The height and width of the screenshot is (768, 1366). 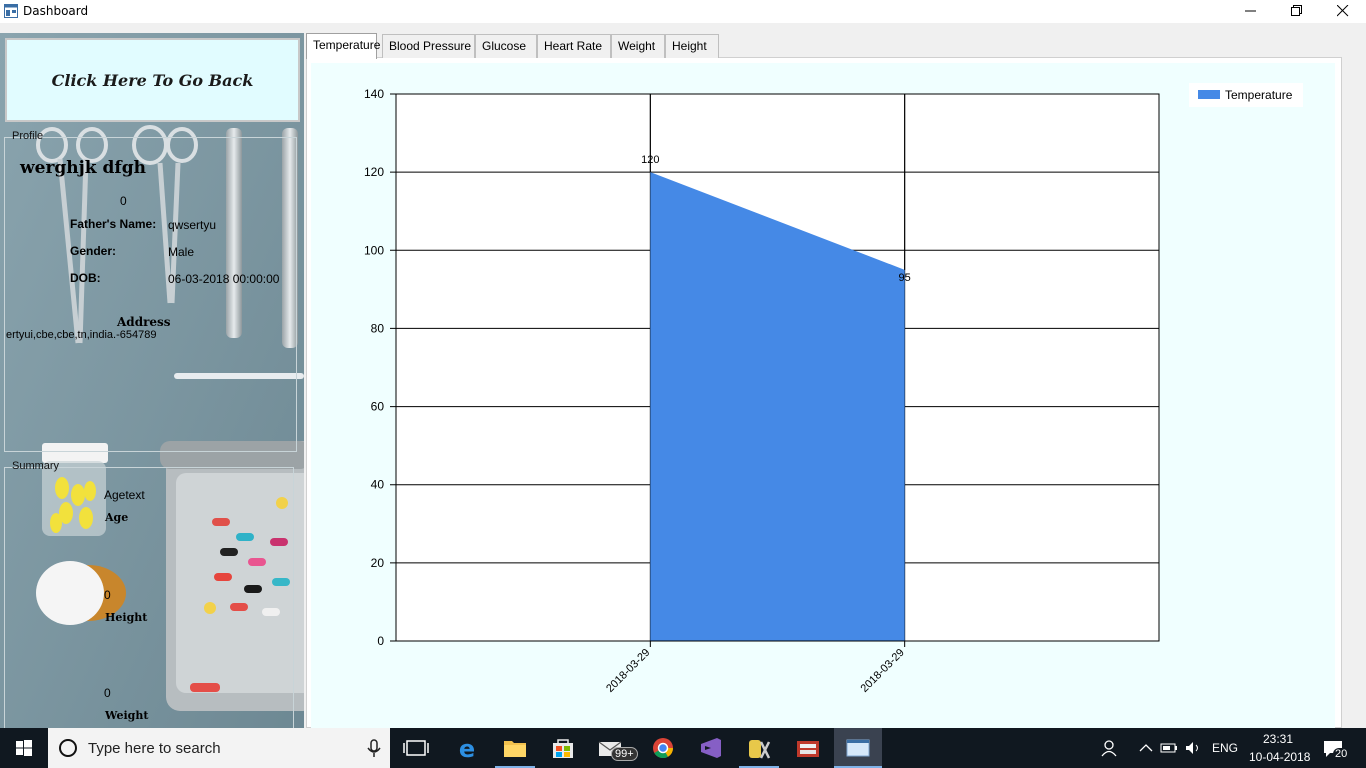 I want to click on address-label: Address, so click(x=144, y=322).